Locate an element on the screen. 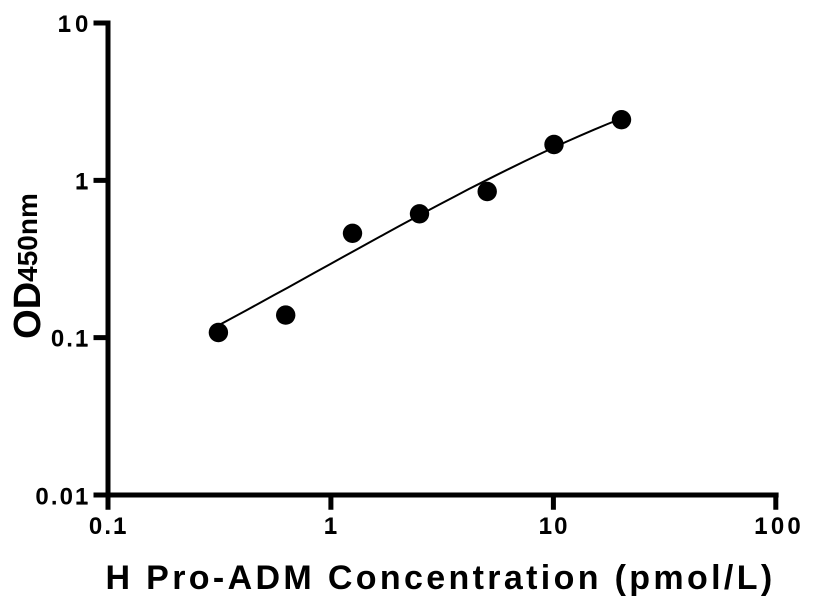  svg-text: 100 is located at coordinates (779, 526).